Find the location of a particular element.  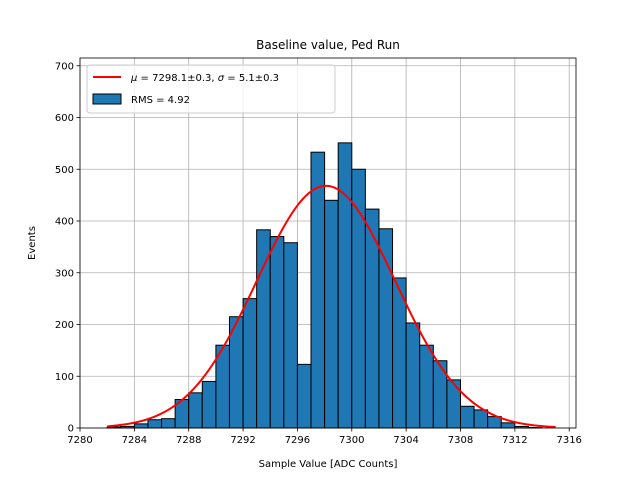

y-tick-label: 400 is located at coordinates (64, 222).